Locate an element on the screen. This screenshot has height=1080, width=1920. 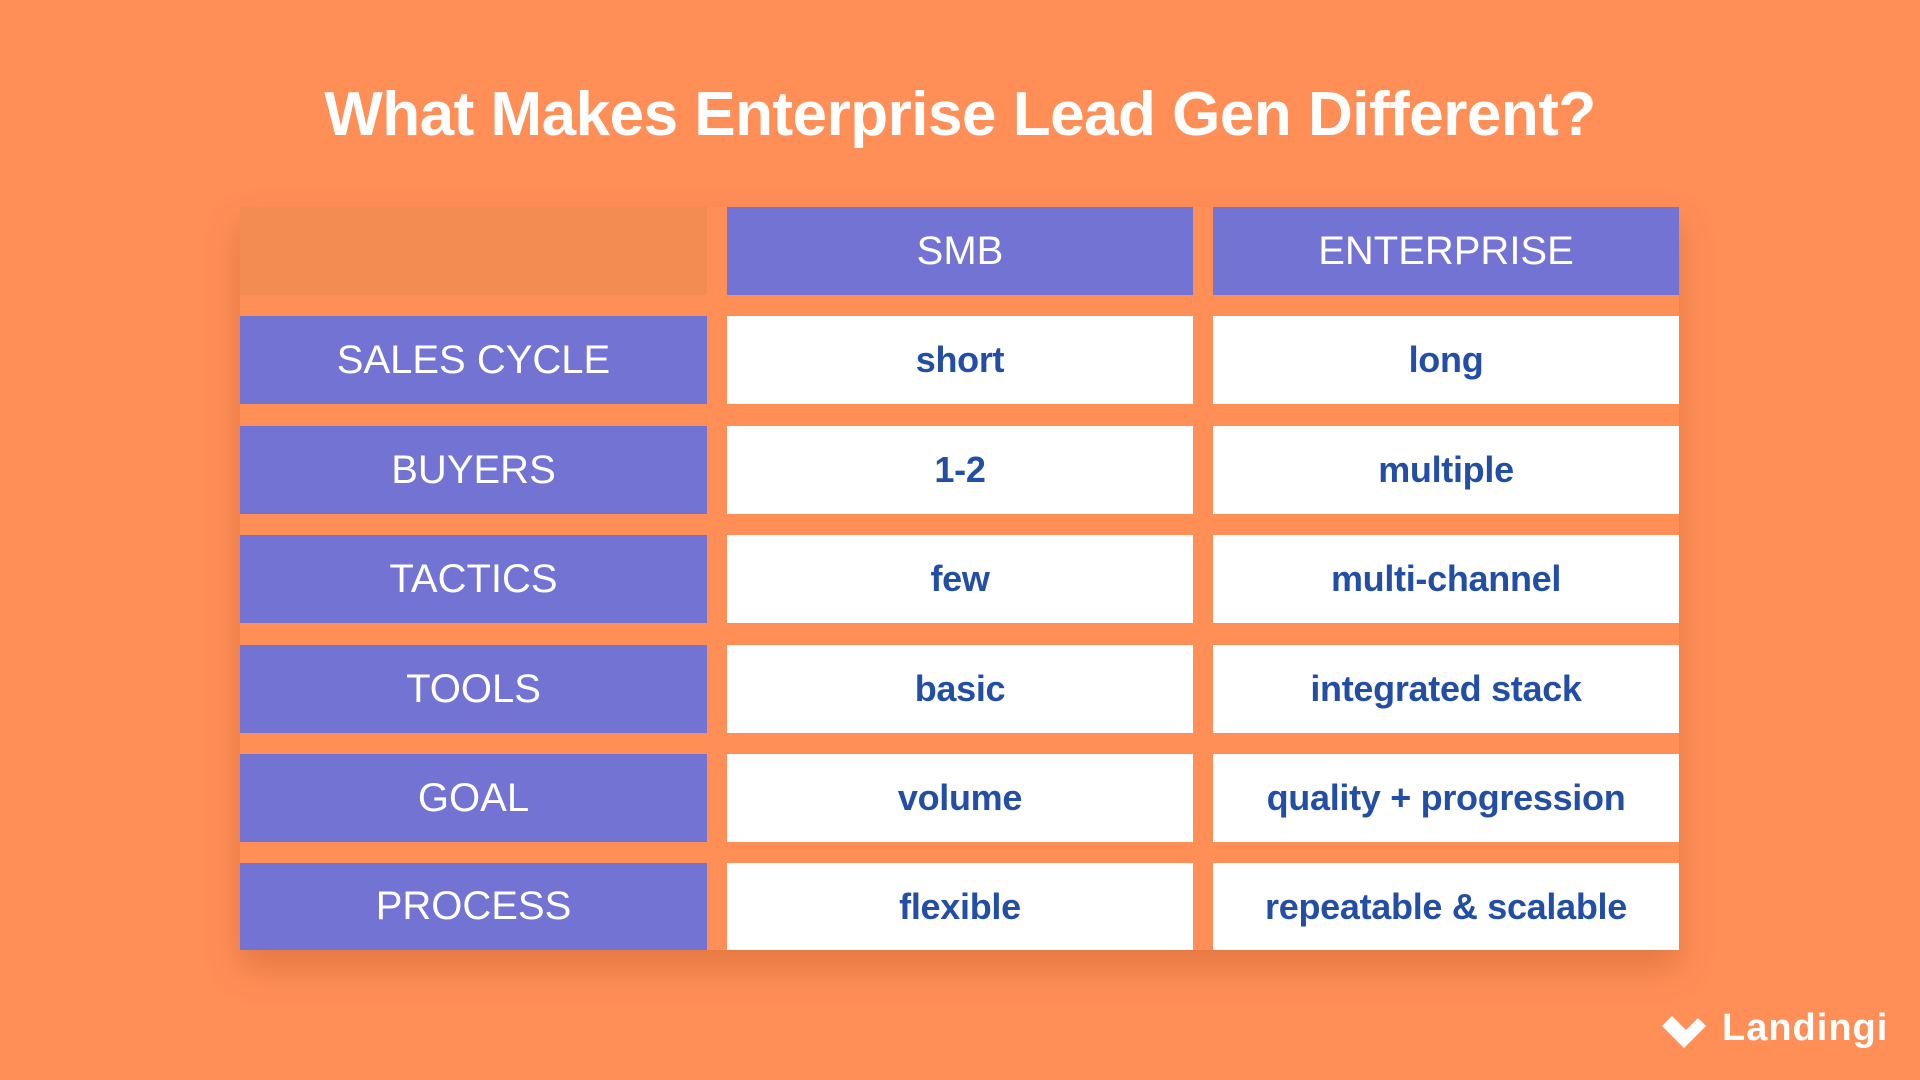
row-label-buyers: BUYERS is located at coordinates (473, 470).